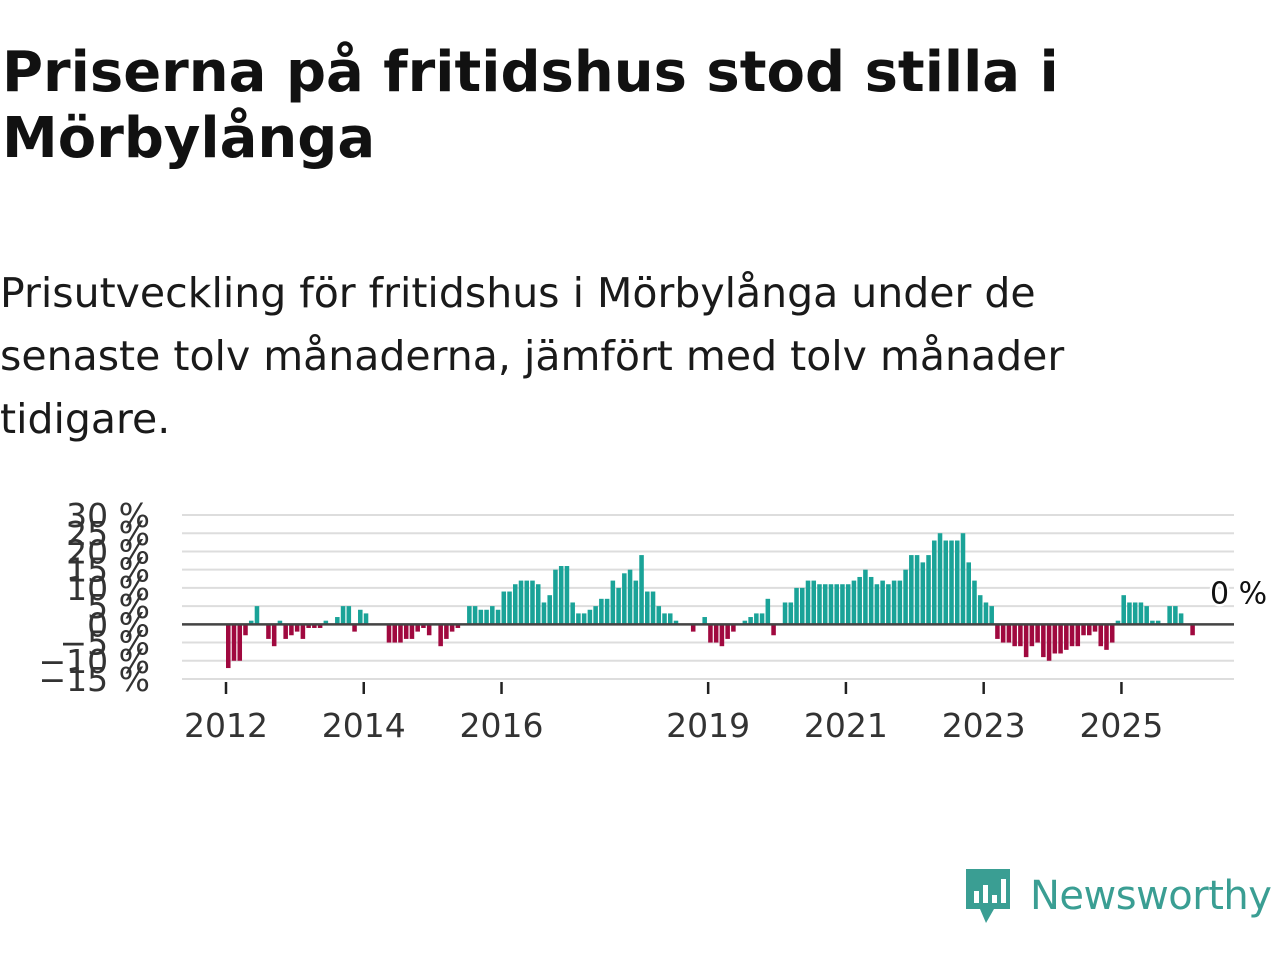 The width and height of the screenshot is (1280, 960). What do you see at coordinates (1238, 593) in the screenshot?
I see `last-value-label: 0 %` at bounding box center [1238, 593].